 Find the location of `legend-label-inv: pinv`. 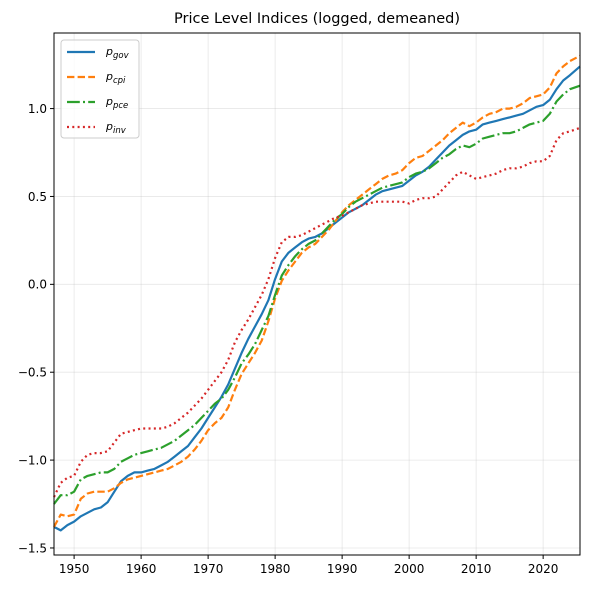

legend-label-inv: pinv is located at coordinates (116, 128).